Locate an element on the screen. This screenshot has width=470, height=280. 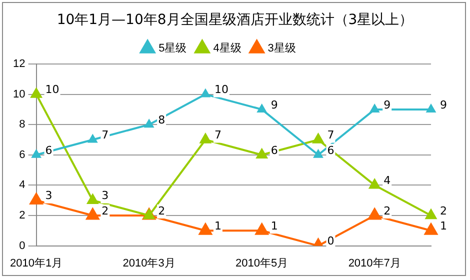
y-tick-label: 8 is located at coordinates (22, 124).